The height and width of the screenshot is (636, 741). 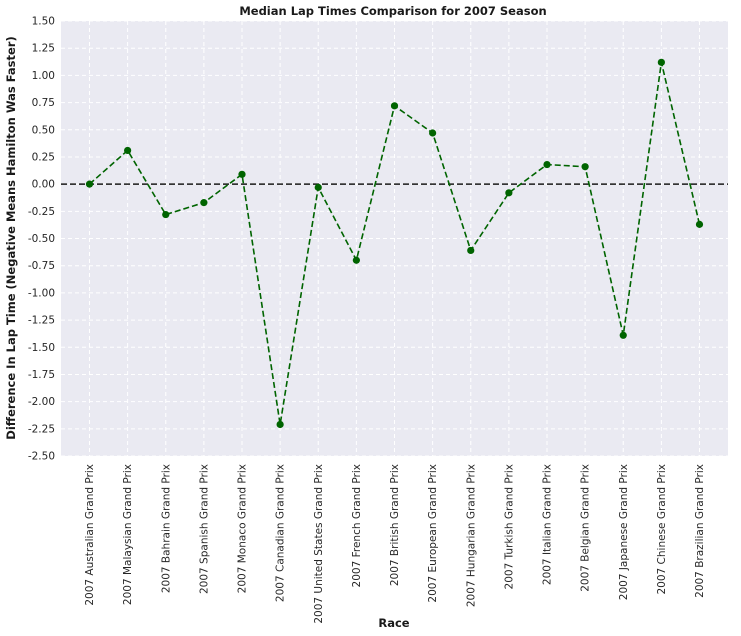 What do you see at coordinates (319, 544) in the screenshot?
I see `x-tick-label: 2007 United States Grand Prix` at bounding box center [319, 544].